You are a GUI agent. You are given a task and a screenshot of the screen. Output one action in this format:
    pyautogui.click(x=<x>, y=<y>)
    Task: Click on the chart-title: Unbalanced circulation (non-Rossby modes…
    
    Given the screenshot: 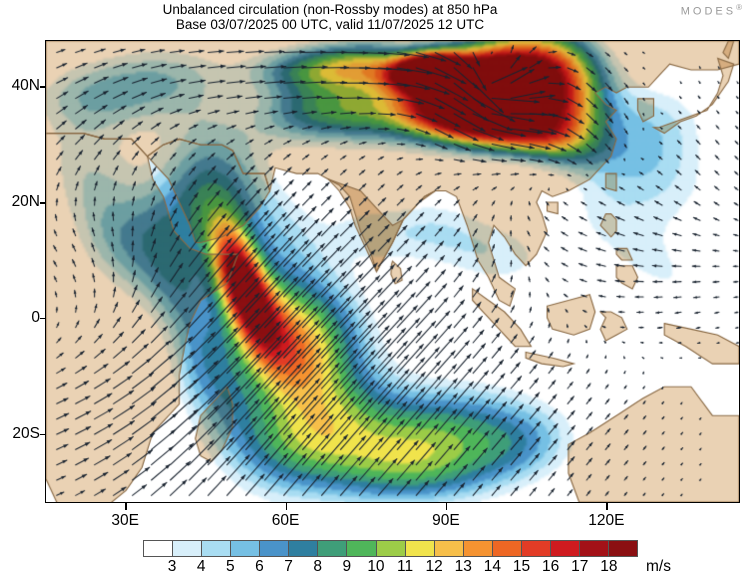 What is the action you would take?
    pyautogui.click(x=330, y=9)
    